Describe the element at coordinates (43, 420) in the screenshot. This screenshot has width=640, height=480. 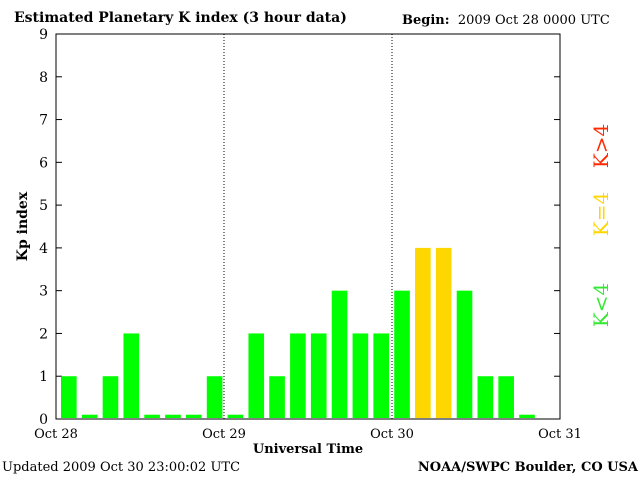
I see `y-tick-label: 0` at that location.